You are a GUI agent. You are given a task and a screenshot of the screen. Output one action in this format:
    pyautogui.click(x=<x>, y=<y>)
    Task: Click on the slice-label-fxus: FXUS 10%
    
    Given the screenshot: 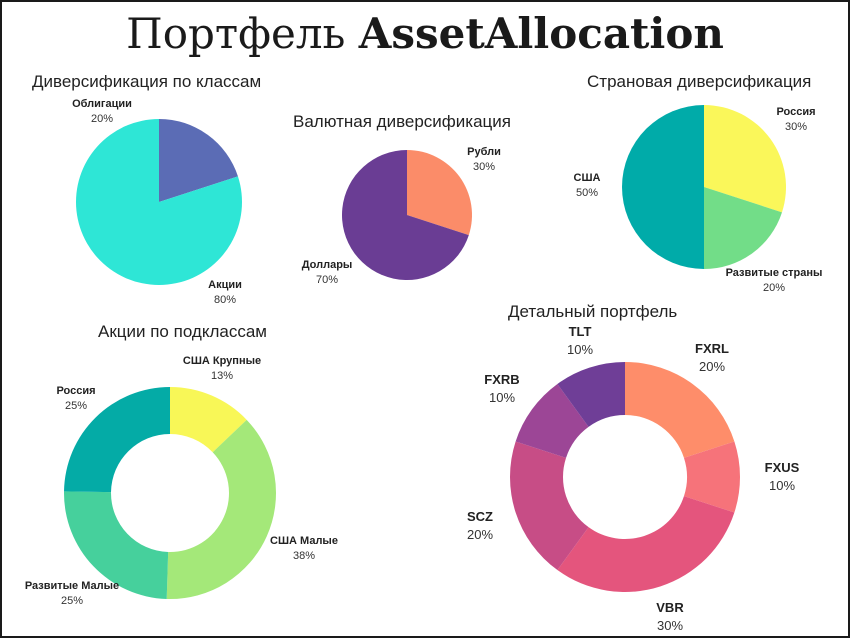 What is the action you would take?
    pyautogui.click(x=782, y=477)
    